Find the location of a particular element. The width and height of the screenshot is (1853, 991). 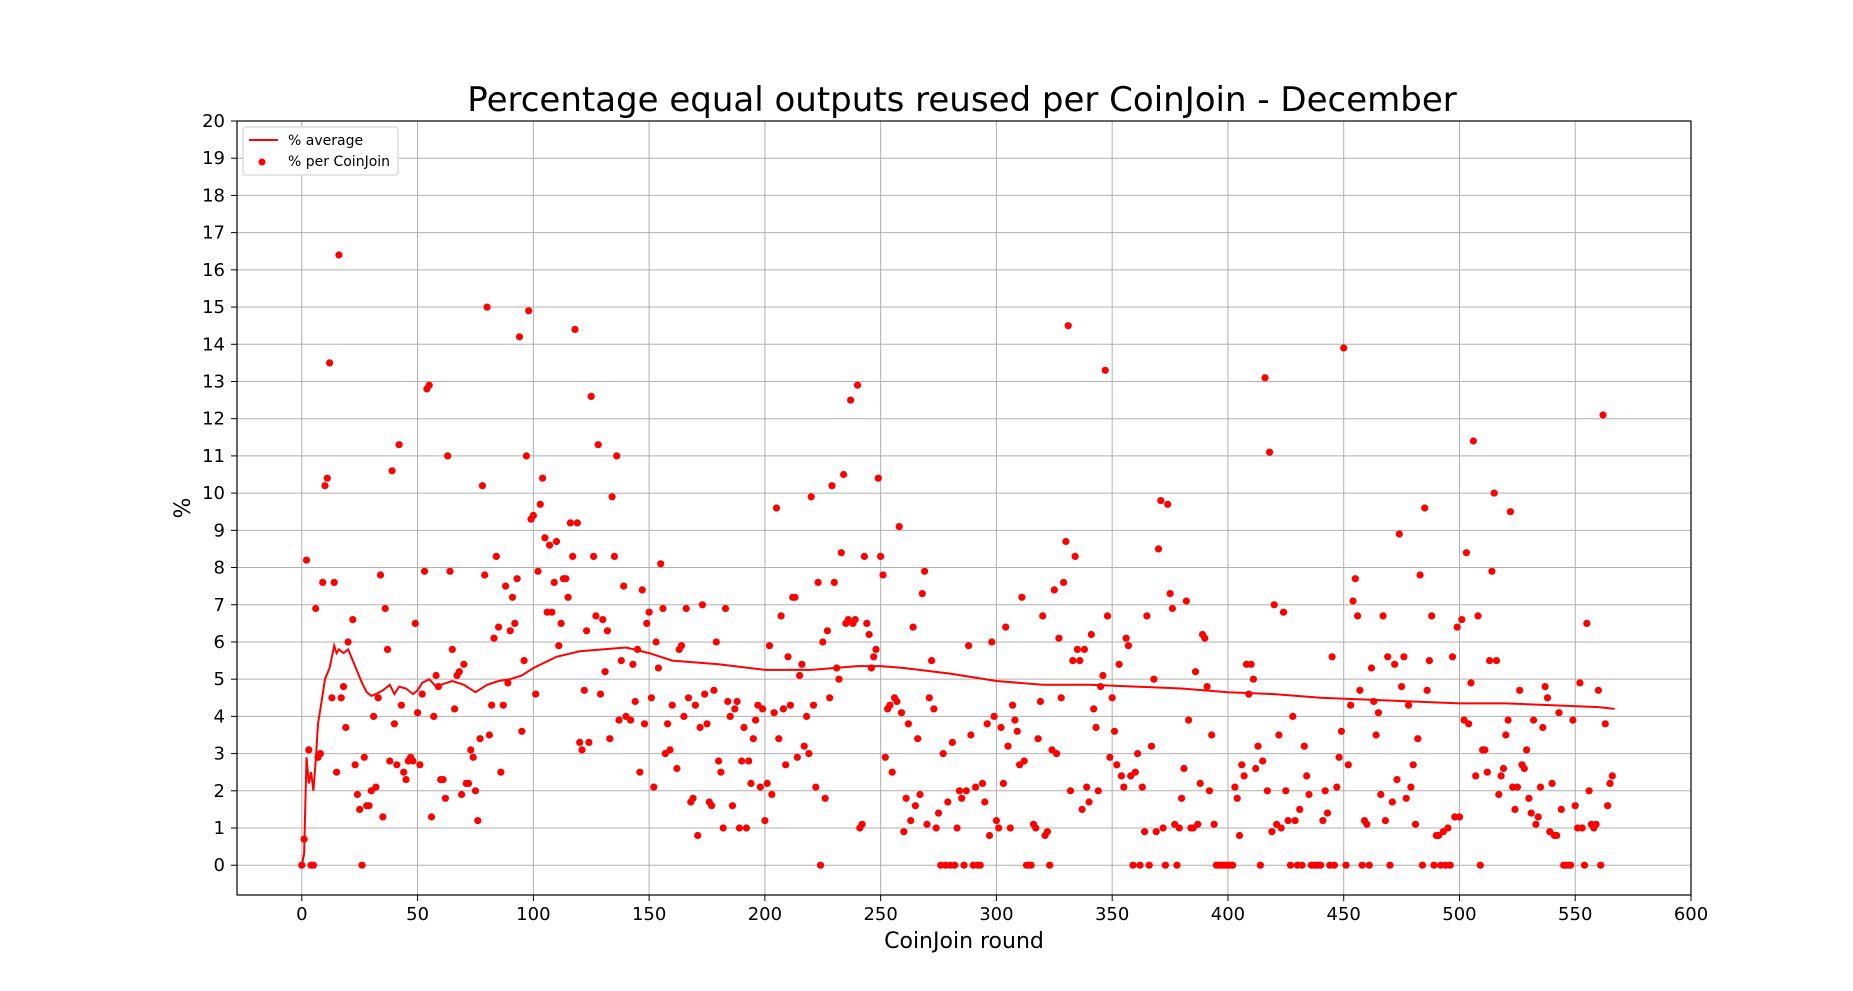

legend-label-average: % average is located at coordinates (325, 141).